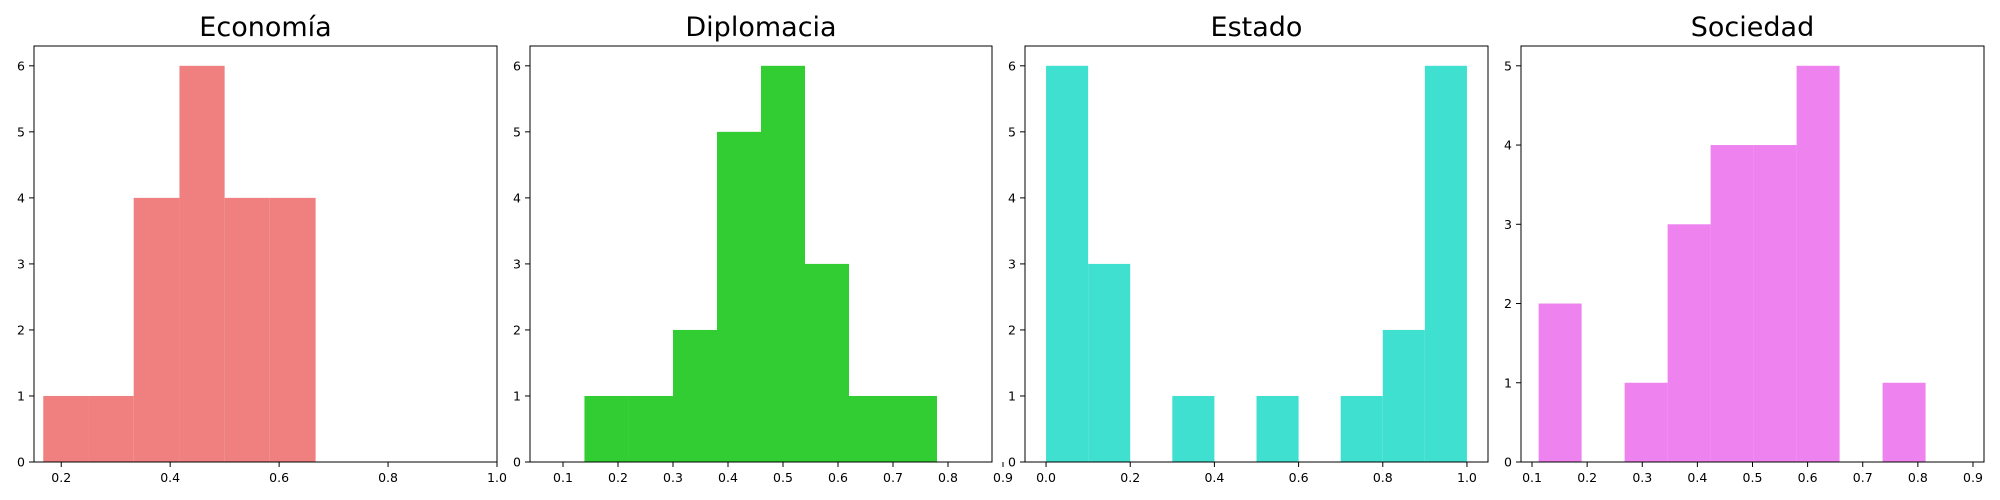 Image resolution: width=2000 pixels, height=500 pixels. I want to click on panel-title: Diplomacia, so click(760, 27).